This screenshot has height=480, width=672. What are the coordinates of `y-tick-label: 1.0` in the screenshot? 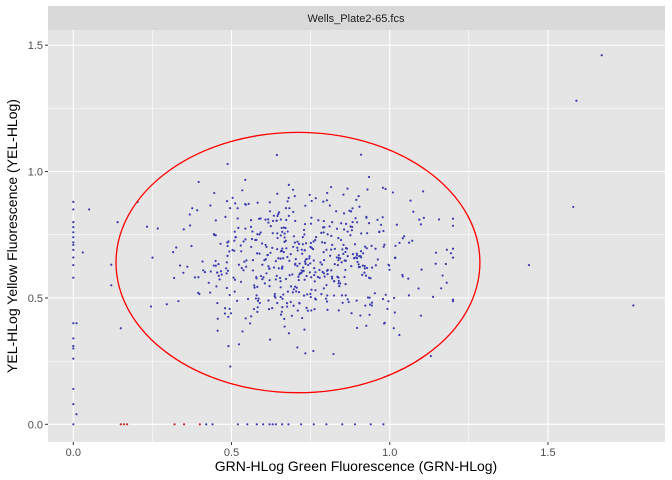 It's located at (35, 173).